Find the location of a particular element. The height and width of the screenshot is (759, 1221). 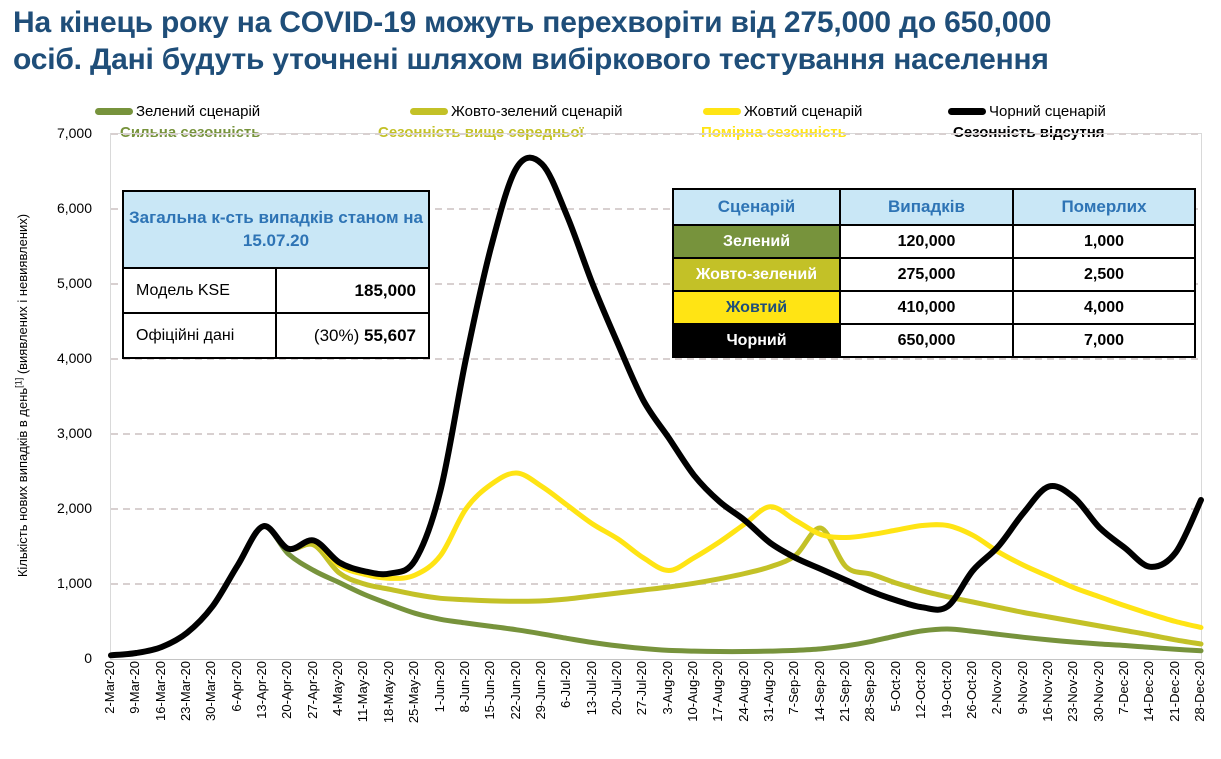

summary-row-official-value: (30%) 55,607 is located at coordinates (352, 335).